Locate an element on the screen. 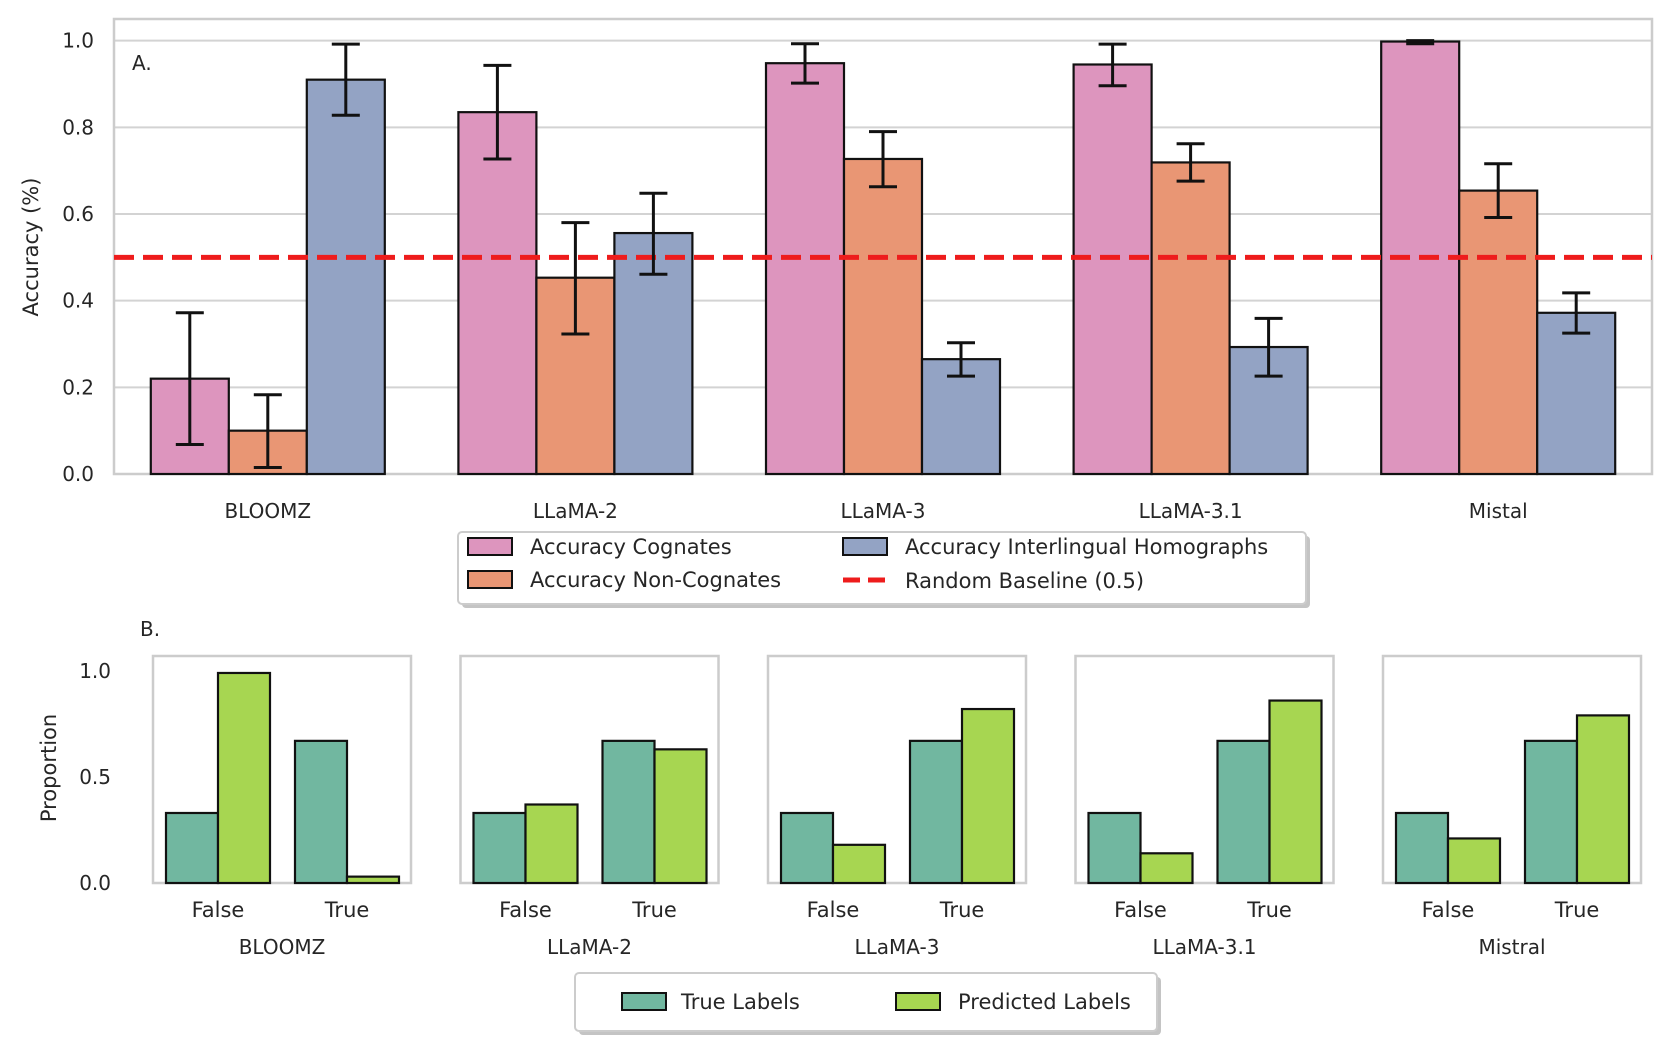  x-tick-label: LLaMA-2 is located at coordinates (575, 511).